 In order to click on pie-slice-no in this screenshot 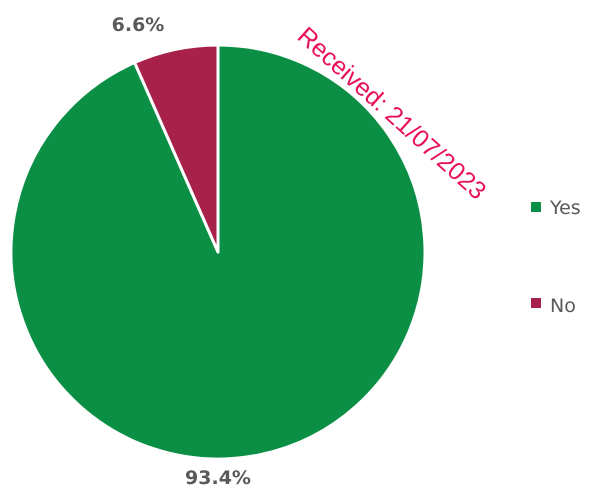, I will do `click(176, 148)`.